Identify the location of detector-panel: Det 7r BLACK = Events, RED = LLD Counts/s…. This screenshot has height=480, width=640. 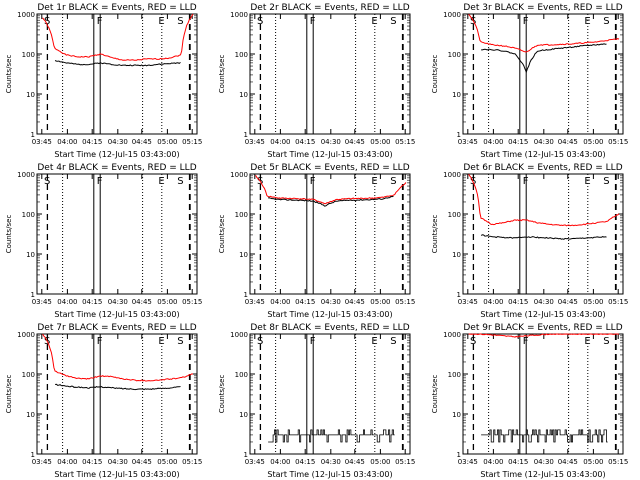
(103, 401).